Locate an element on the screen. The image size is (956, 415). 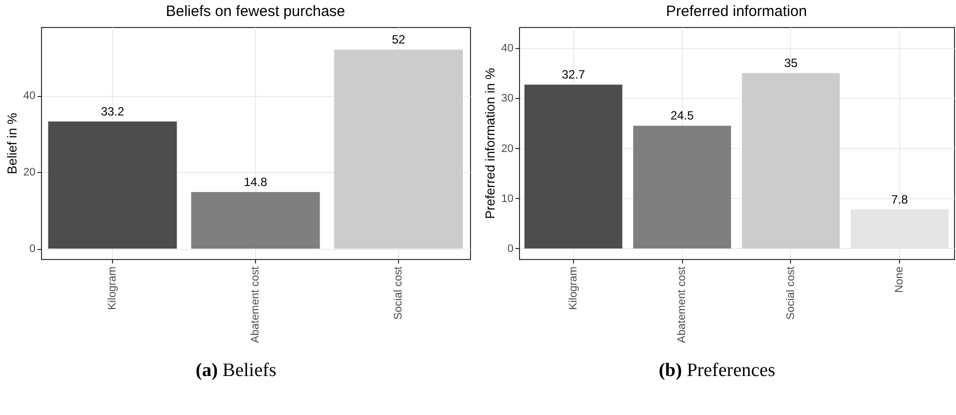
y-tick-label: 30 is located at coordinates (507, 98).